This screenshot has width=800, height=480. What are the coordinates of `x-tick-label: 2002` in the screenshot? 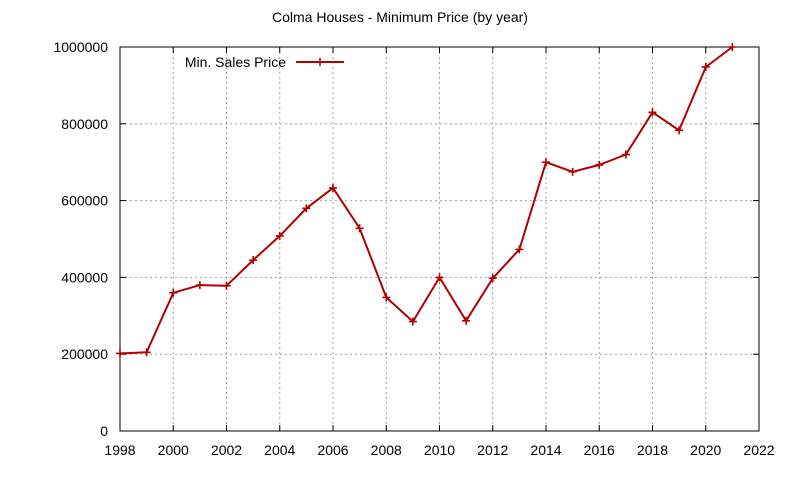 It's located at (226, 450).